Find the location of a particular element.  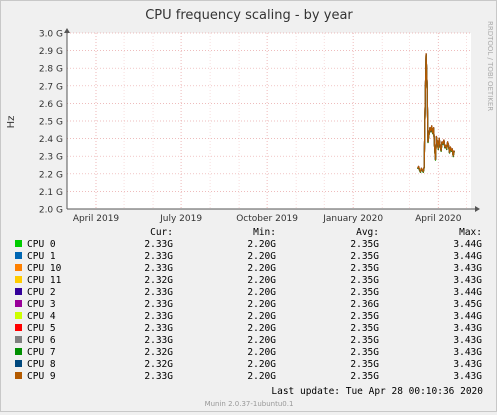

y-tick-label: 2.1 G is located at coordinates (51, 193).